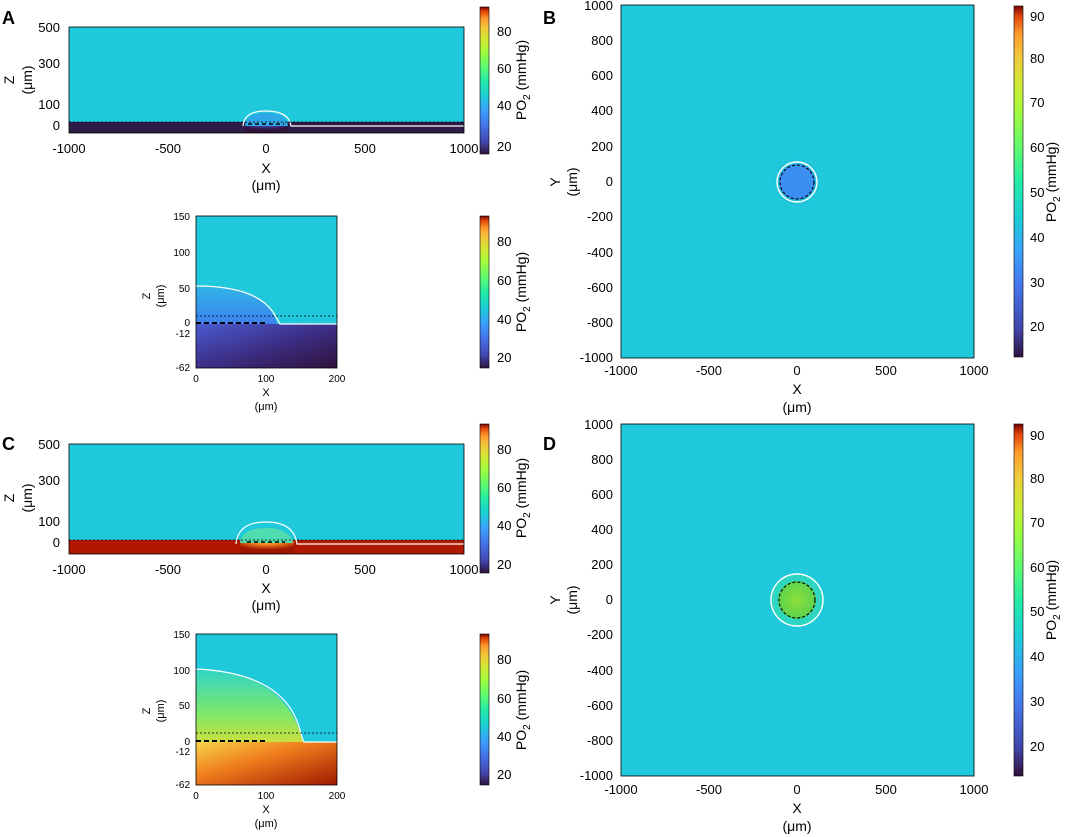 This screenshot has width=1065, height=837. Describe the element at coordinates (49, 444) in the screenshot. I see `y-tick-label: 500` at that location.